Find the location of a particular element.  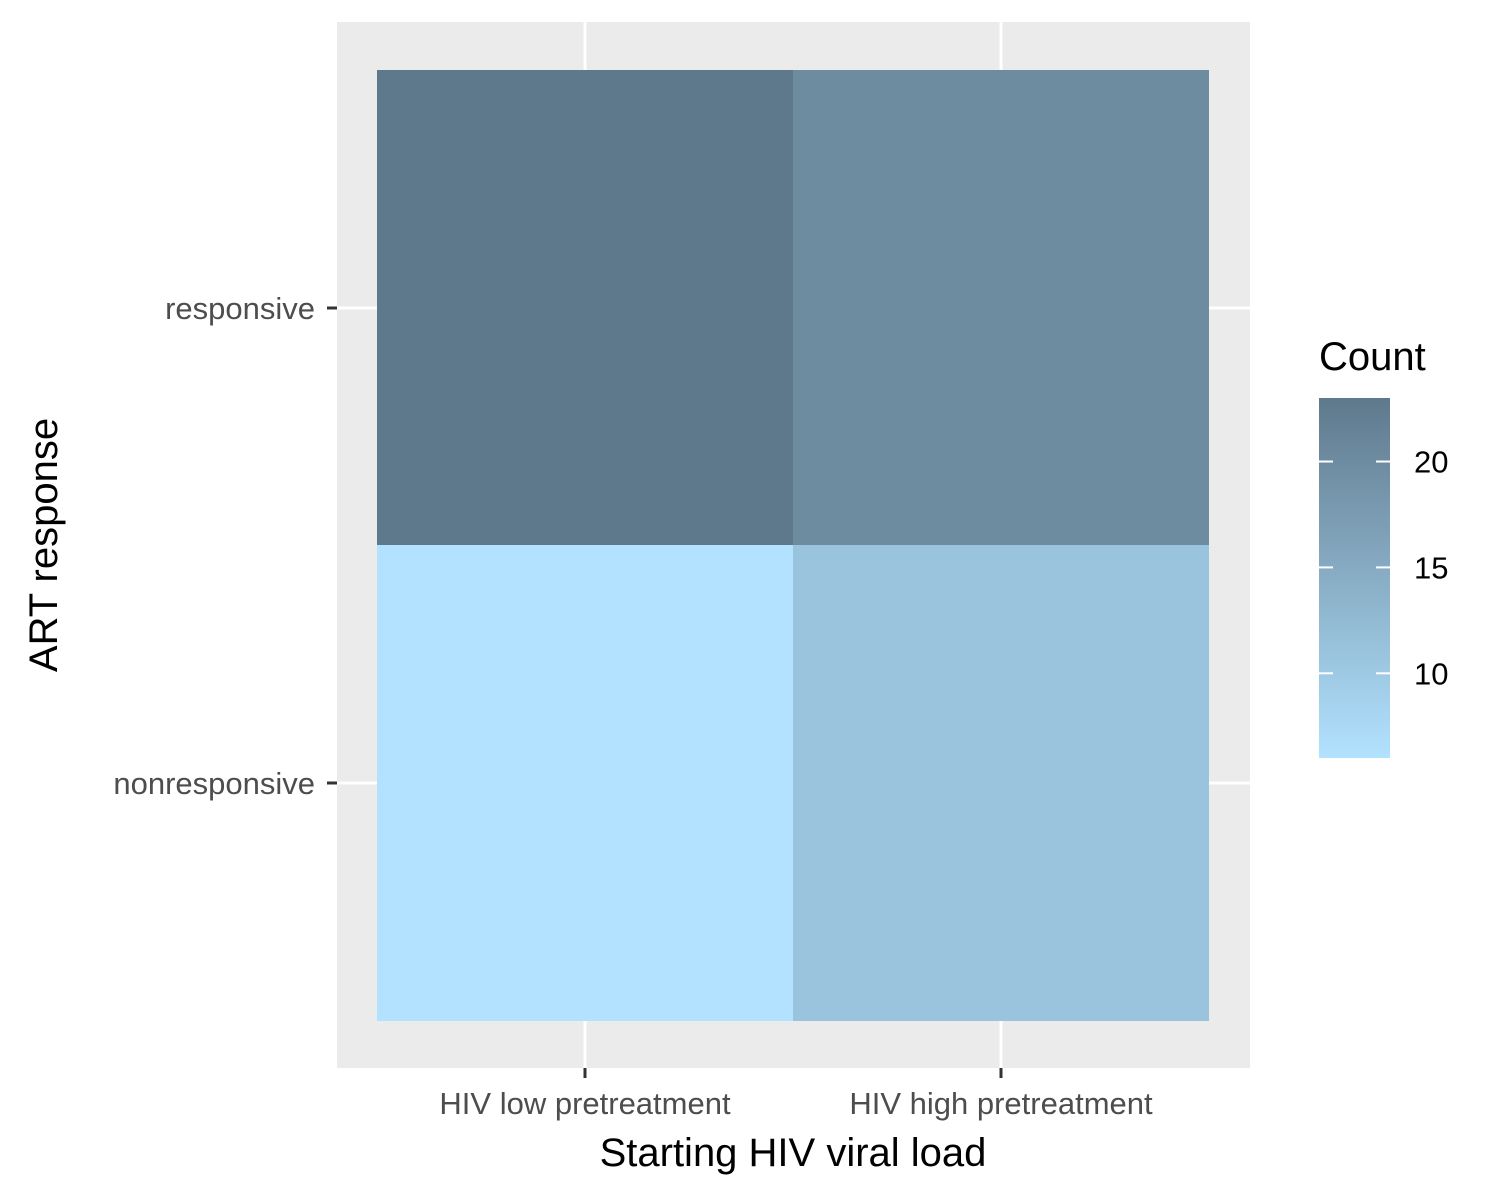

color-legend: Count 10 15 20 is located at coordinates (1383, 546).